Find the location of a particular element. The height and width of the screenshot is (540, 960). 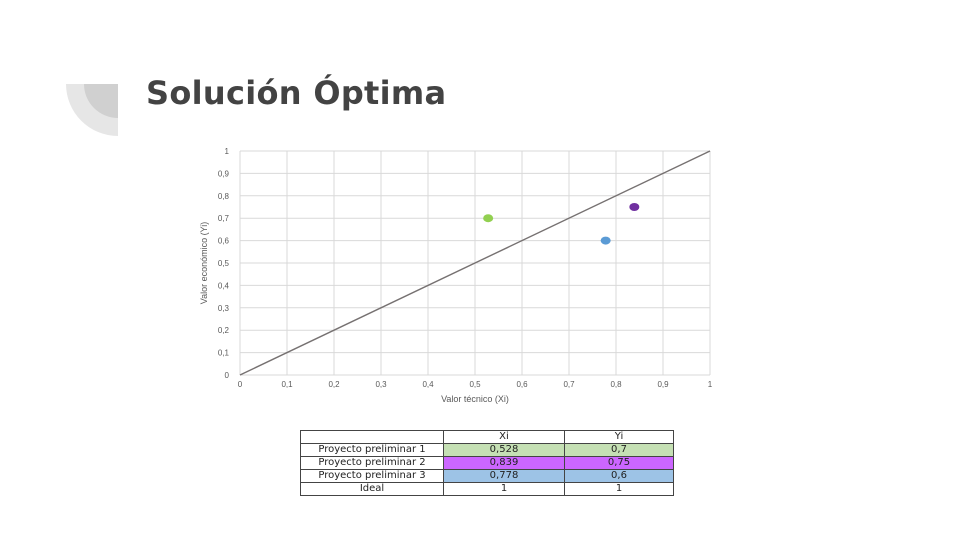

y-tick-label: 0 is located at coordinates (227, 375).